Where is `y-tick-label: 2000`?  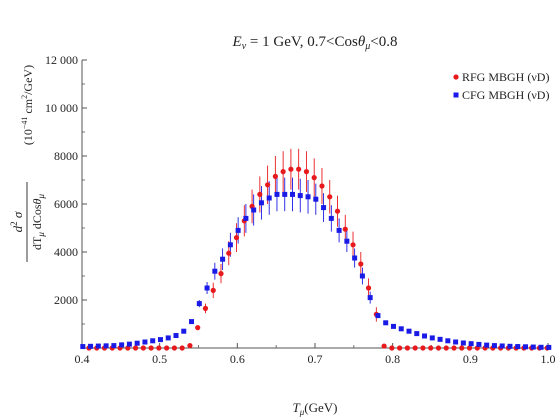
y-tick-label: 2000 is located at coordinates (66, 300).